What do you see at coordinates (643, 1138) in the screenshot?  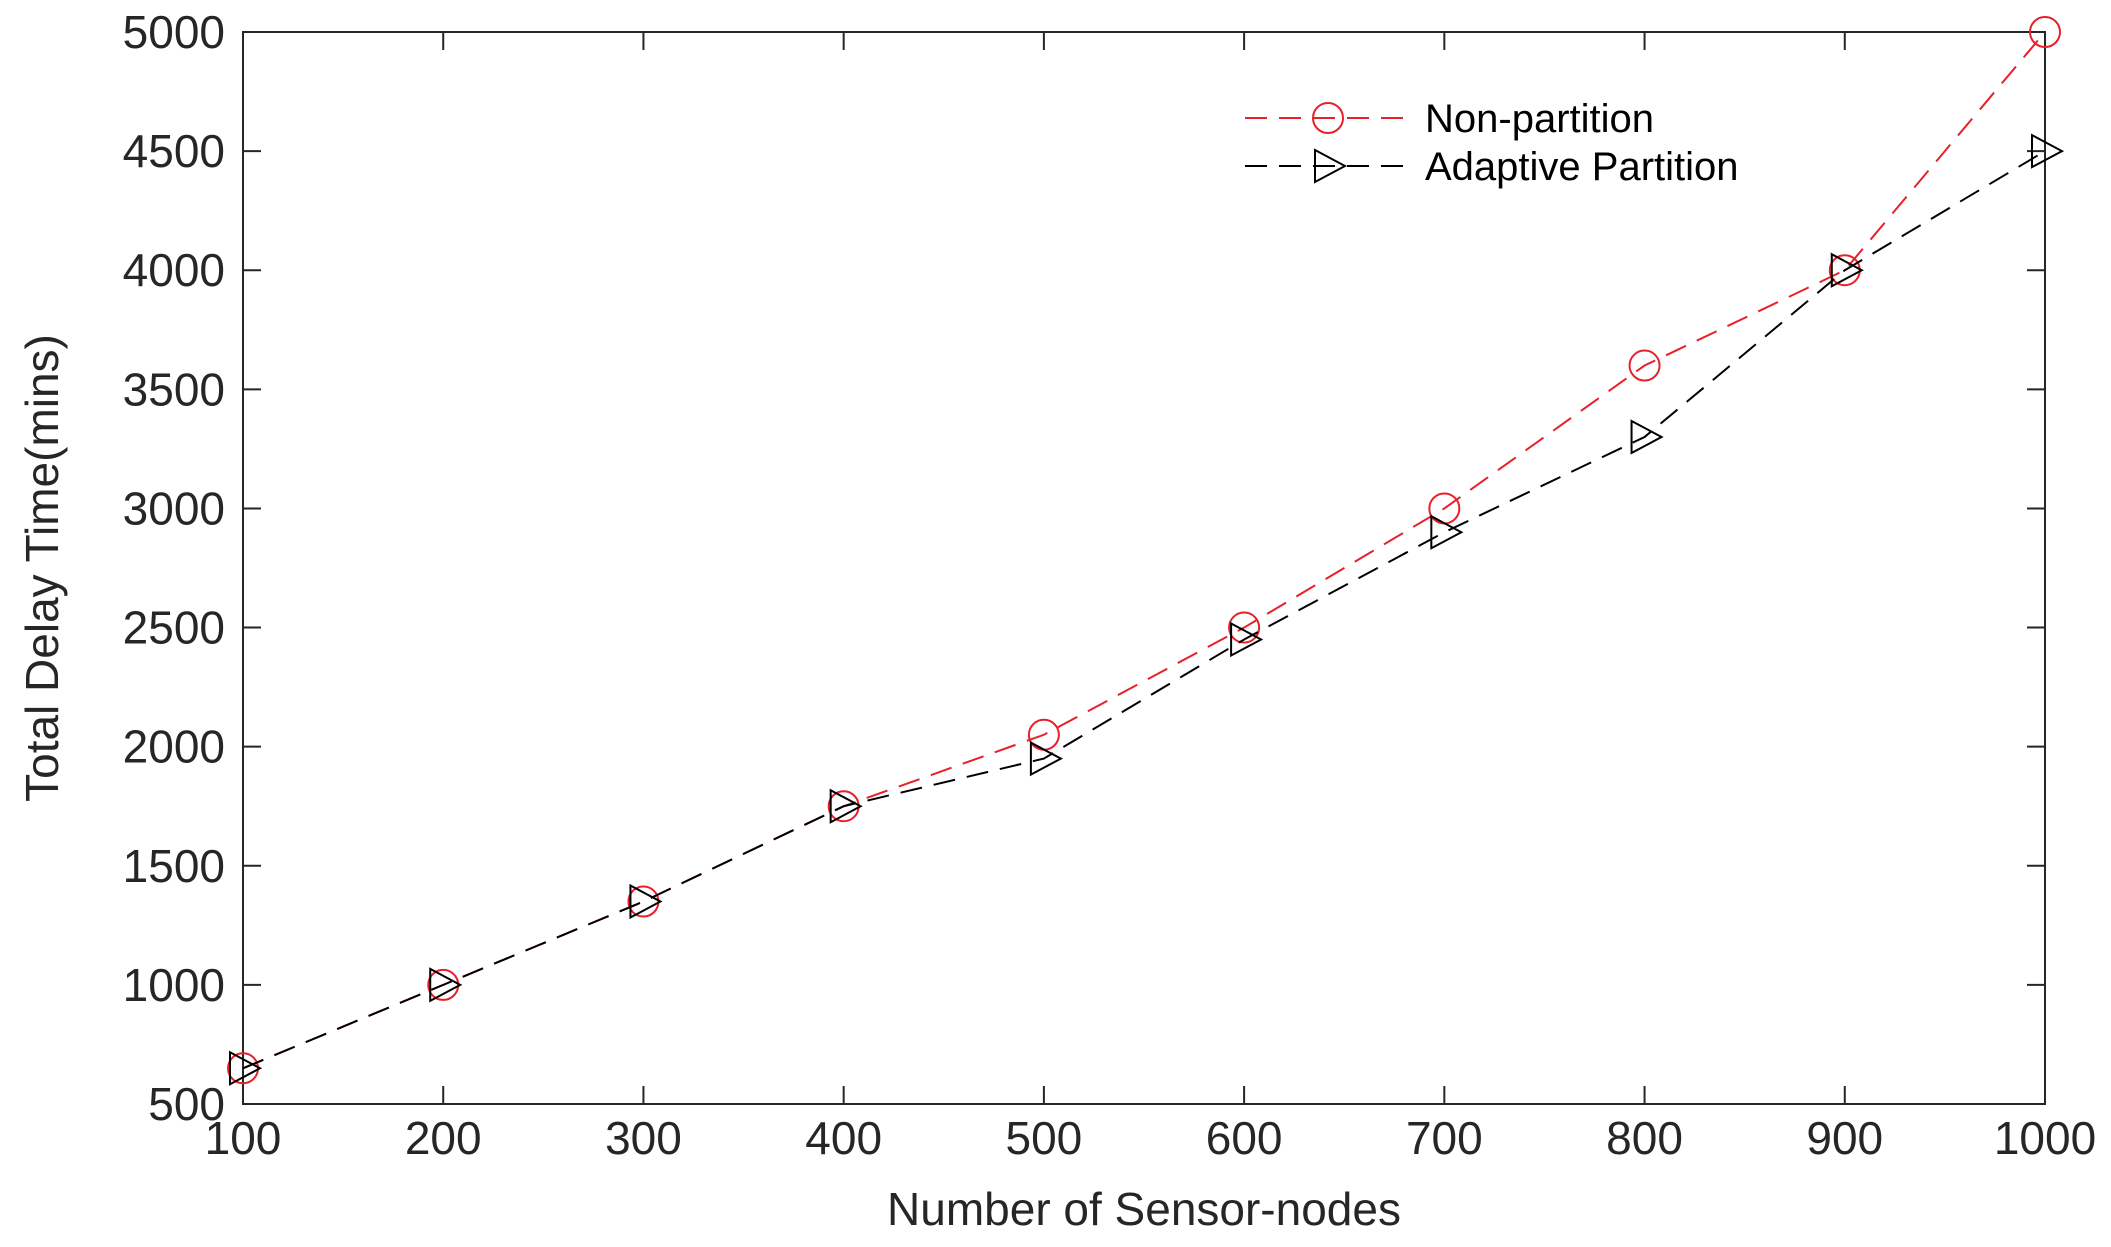 I see `x-tick-label: 300` at bounding box center [643, 1138].